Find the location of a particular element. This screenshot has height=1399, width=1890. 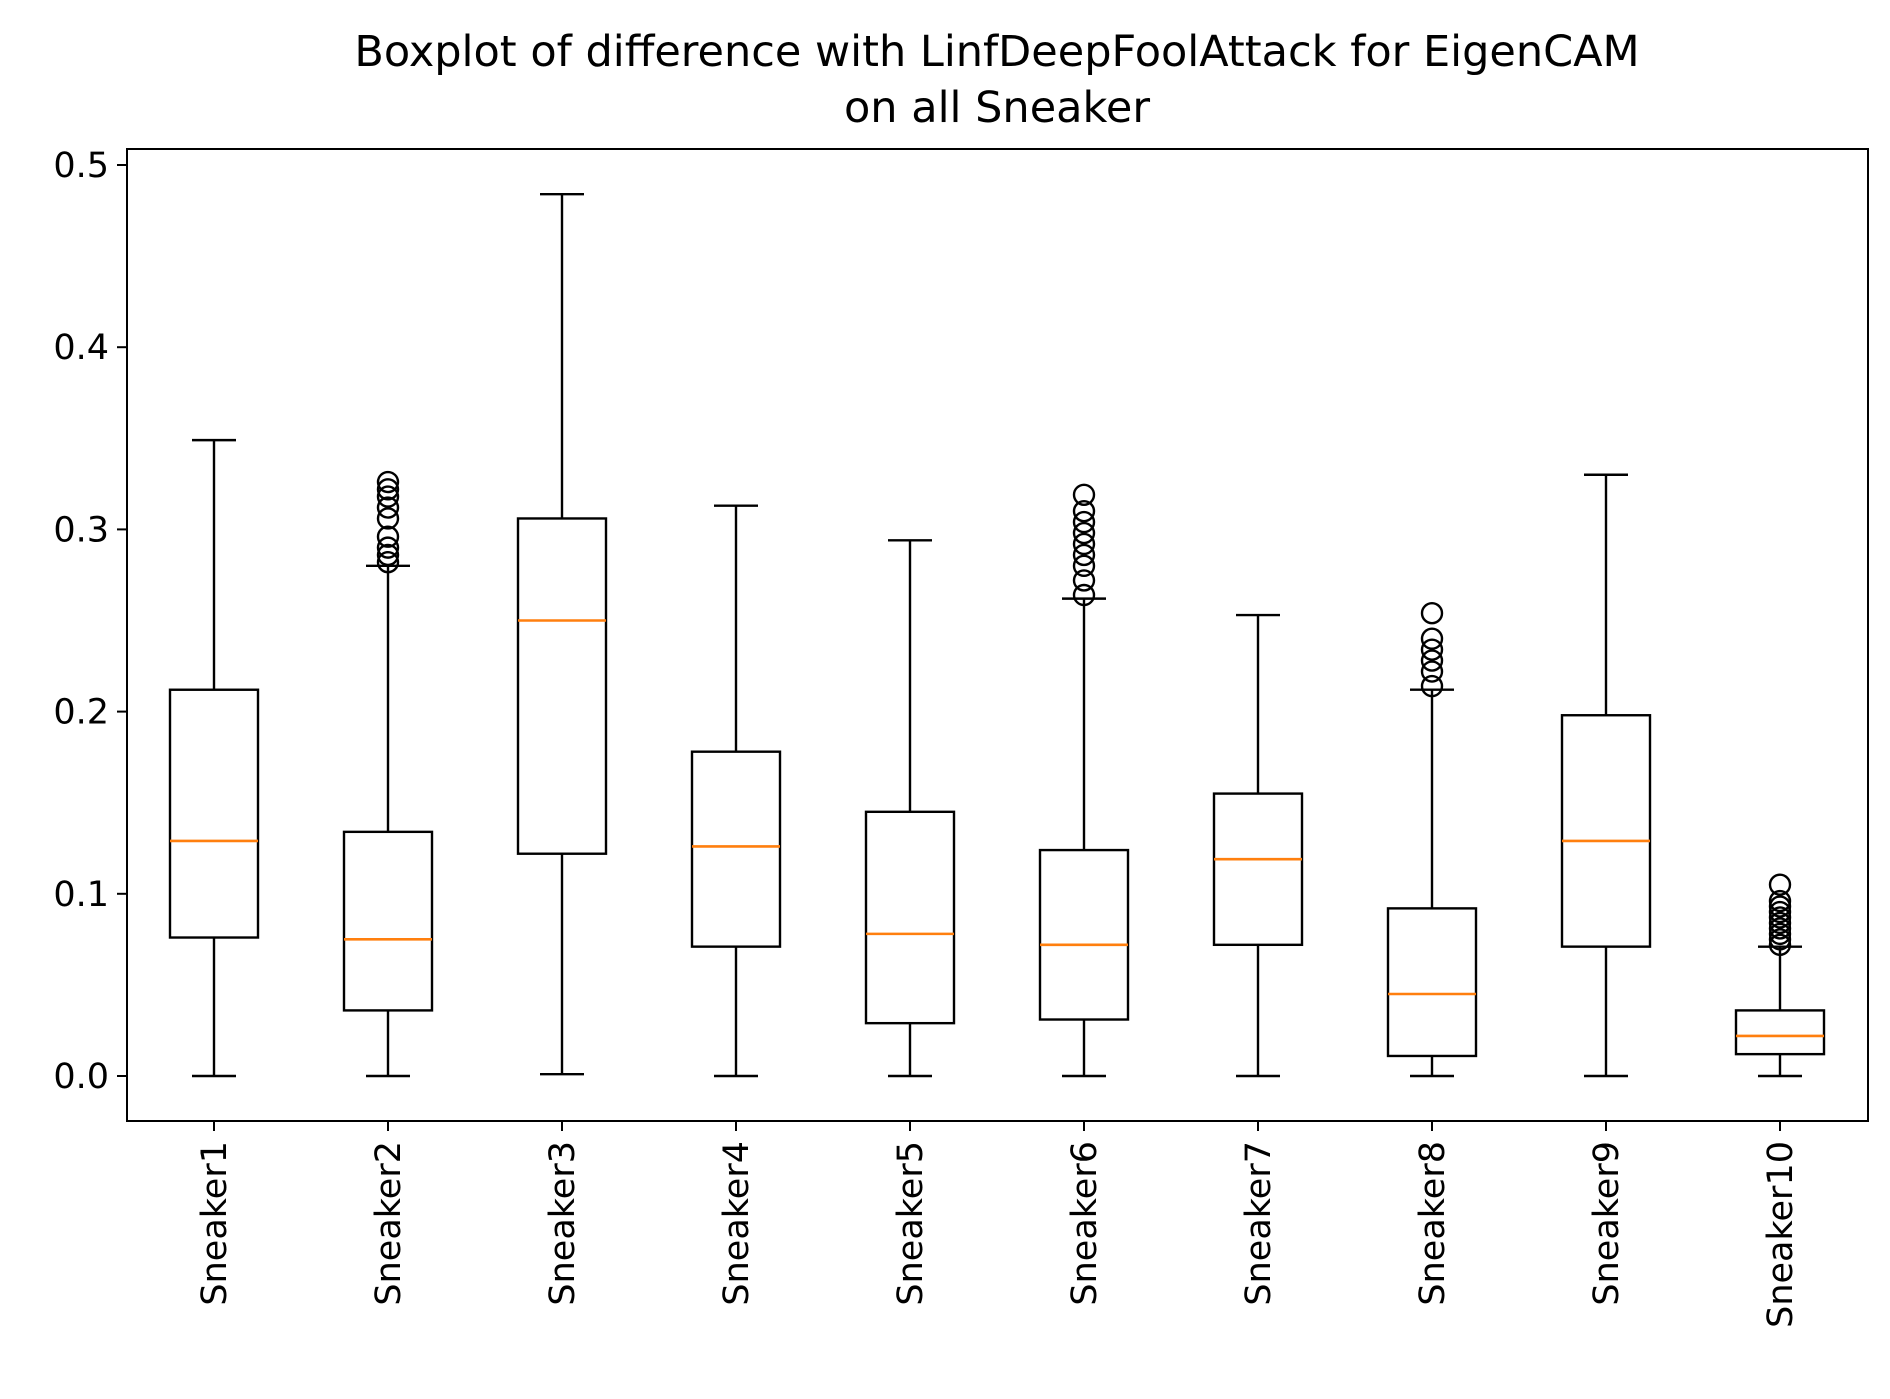

x-tick-label: Sneaker9 is located at coordinates (1607, 1223).